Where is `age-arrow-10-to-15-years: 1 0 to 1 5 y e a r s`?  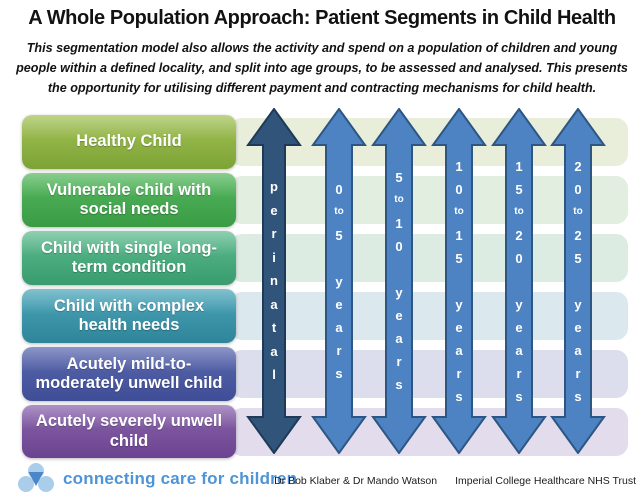 age-arrow-10-to-15-years: 1 0 to 1 5 y e a r s is located at coordinates (459, 281).